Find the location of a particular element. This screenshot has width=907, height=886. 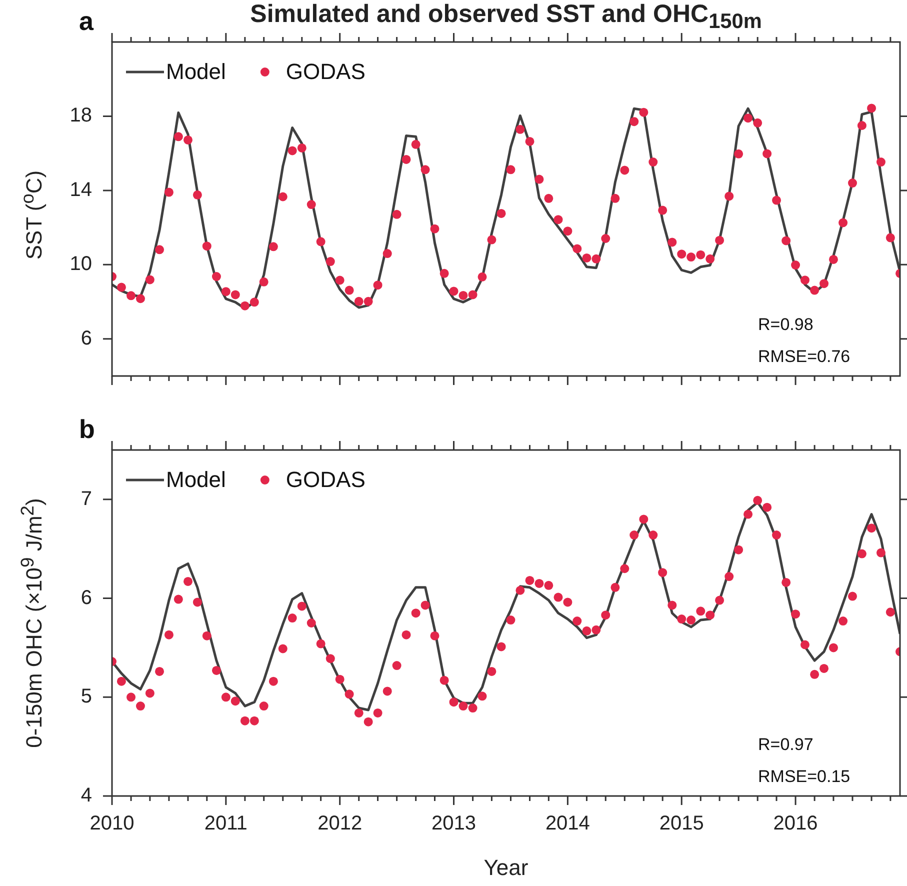

x-tick-label: 2016 is located at coordinates (795, 823).